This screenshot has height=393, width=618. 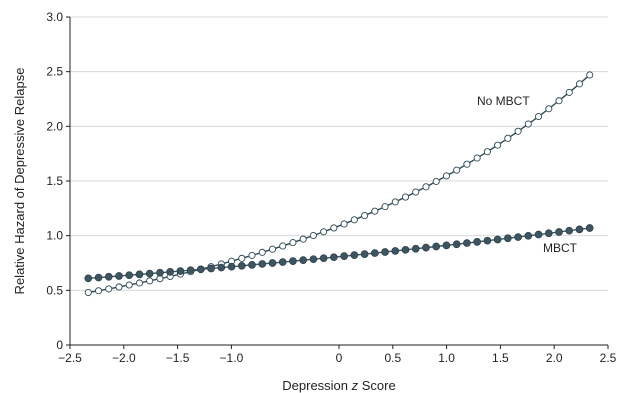 I want to click on x-tick-label: −2.0, so click(x=124, y=358).